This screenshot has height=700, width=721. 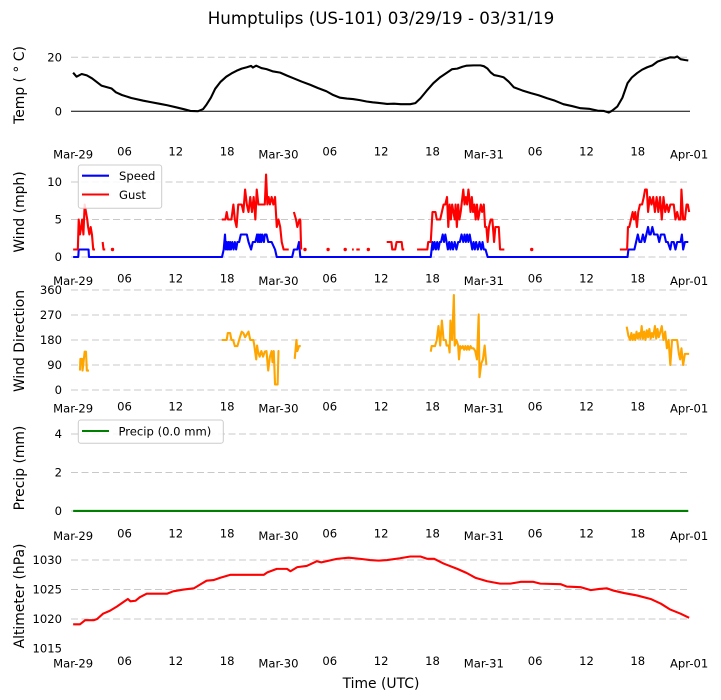 What do you see at coordinates (58, 390) in the screenshot?
I see `wind-direction-ytick-label: 0` at bounding box center [58, 390].